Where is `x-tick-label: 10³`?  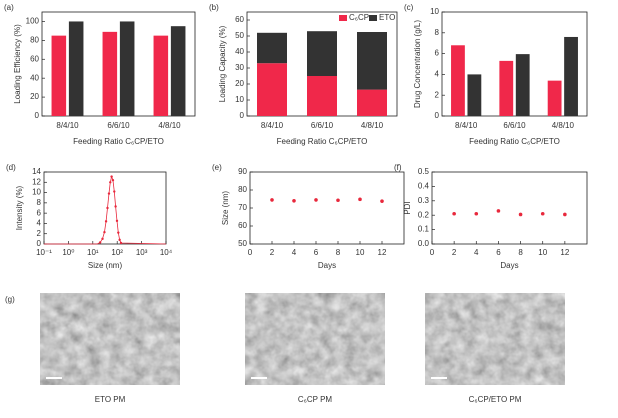
x-tick-label: 10³ is located at coordinates (142, 252).